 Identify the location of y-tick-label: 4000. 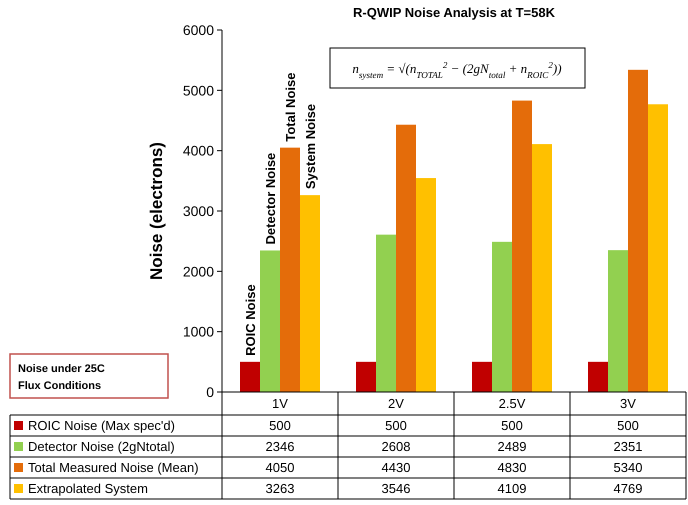
(198, 150).